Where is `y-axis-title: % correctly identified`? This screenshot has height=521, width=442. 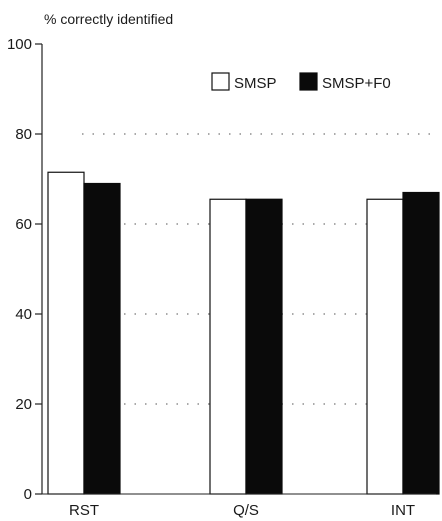
y-axis-title: % correctly identified is located at coordinates (108, 19).